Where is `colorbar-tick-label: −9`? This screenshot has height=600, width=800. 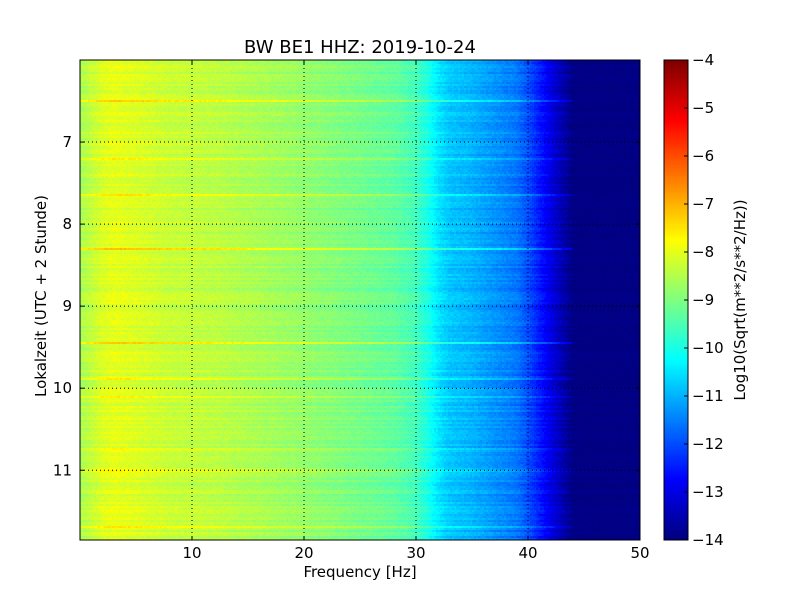
colorbar-tick-label: −9 is located at coordinates (703, 300).